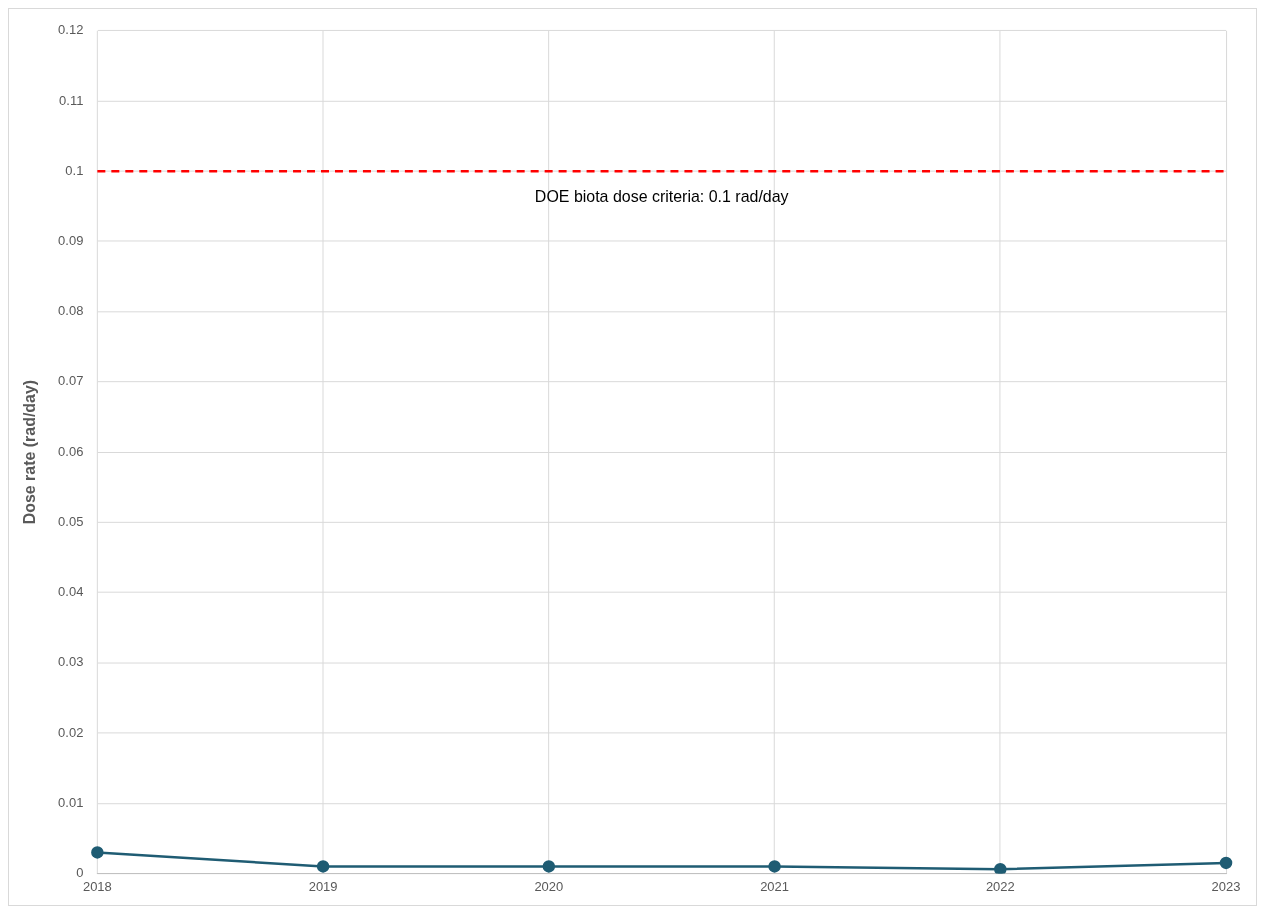  What do you see at coordinates (71, 521) in the screenshot?
I see `y-tick-label: 0.05` at bounding box center [71, 521].